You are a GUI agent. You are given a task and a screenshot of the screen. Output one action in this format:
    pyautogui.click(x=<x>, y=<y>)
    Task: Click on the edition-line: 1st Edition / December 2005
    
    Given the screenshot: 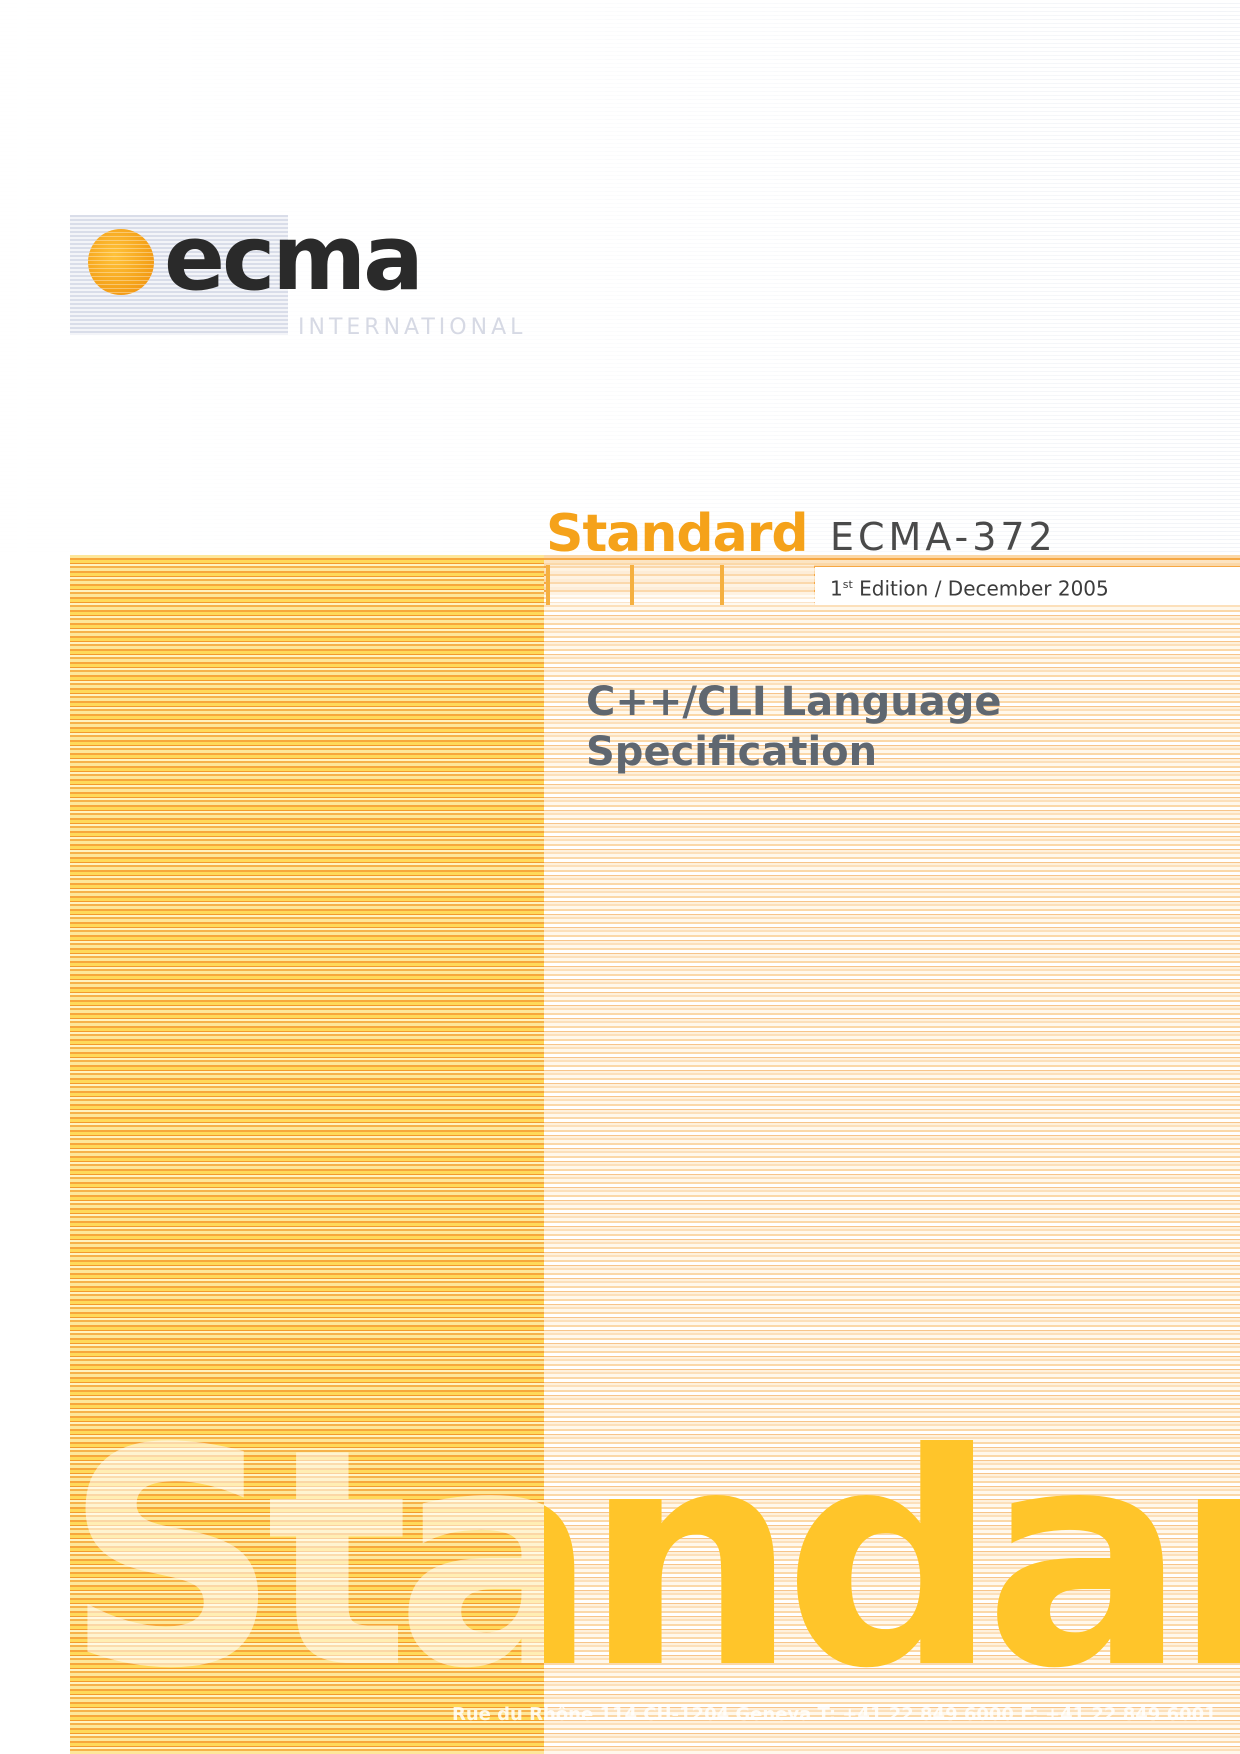 What is the action you would take?
    pyautogui.click(x=969, y=587)
    